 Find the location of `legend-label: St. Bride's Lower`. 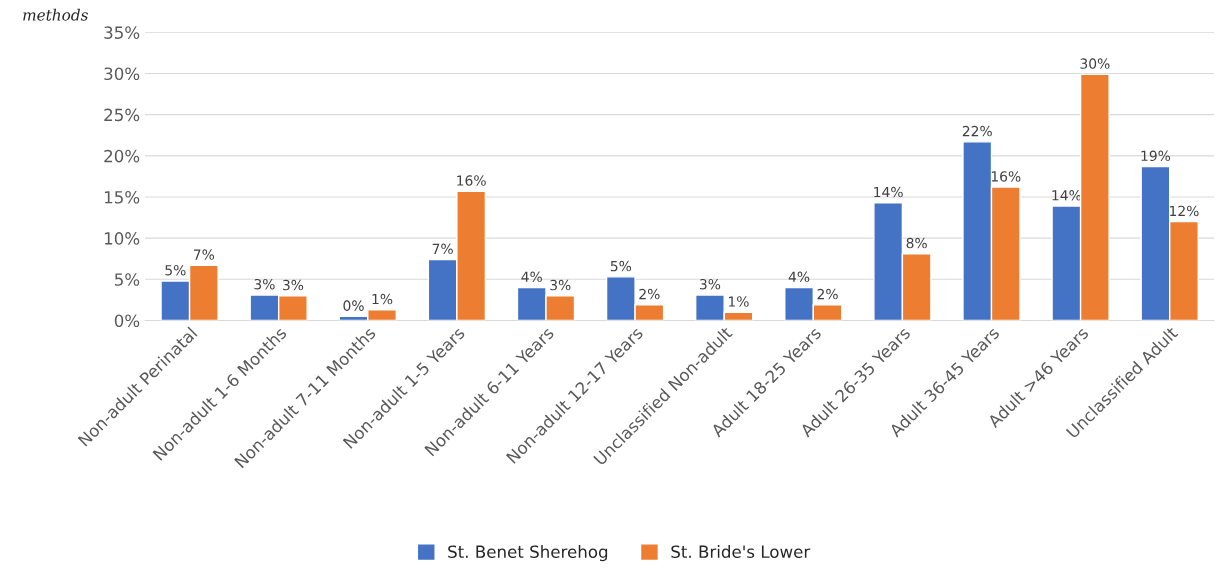

legend-label: St. Bride's Lower is located at coordinates (741, 552).